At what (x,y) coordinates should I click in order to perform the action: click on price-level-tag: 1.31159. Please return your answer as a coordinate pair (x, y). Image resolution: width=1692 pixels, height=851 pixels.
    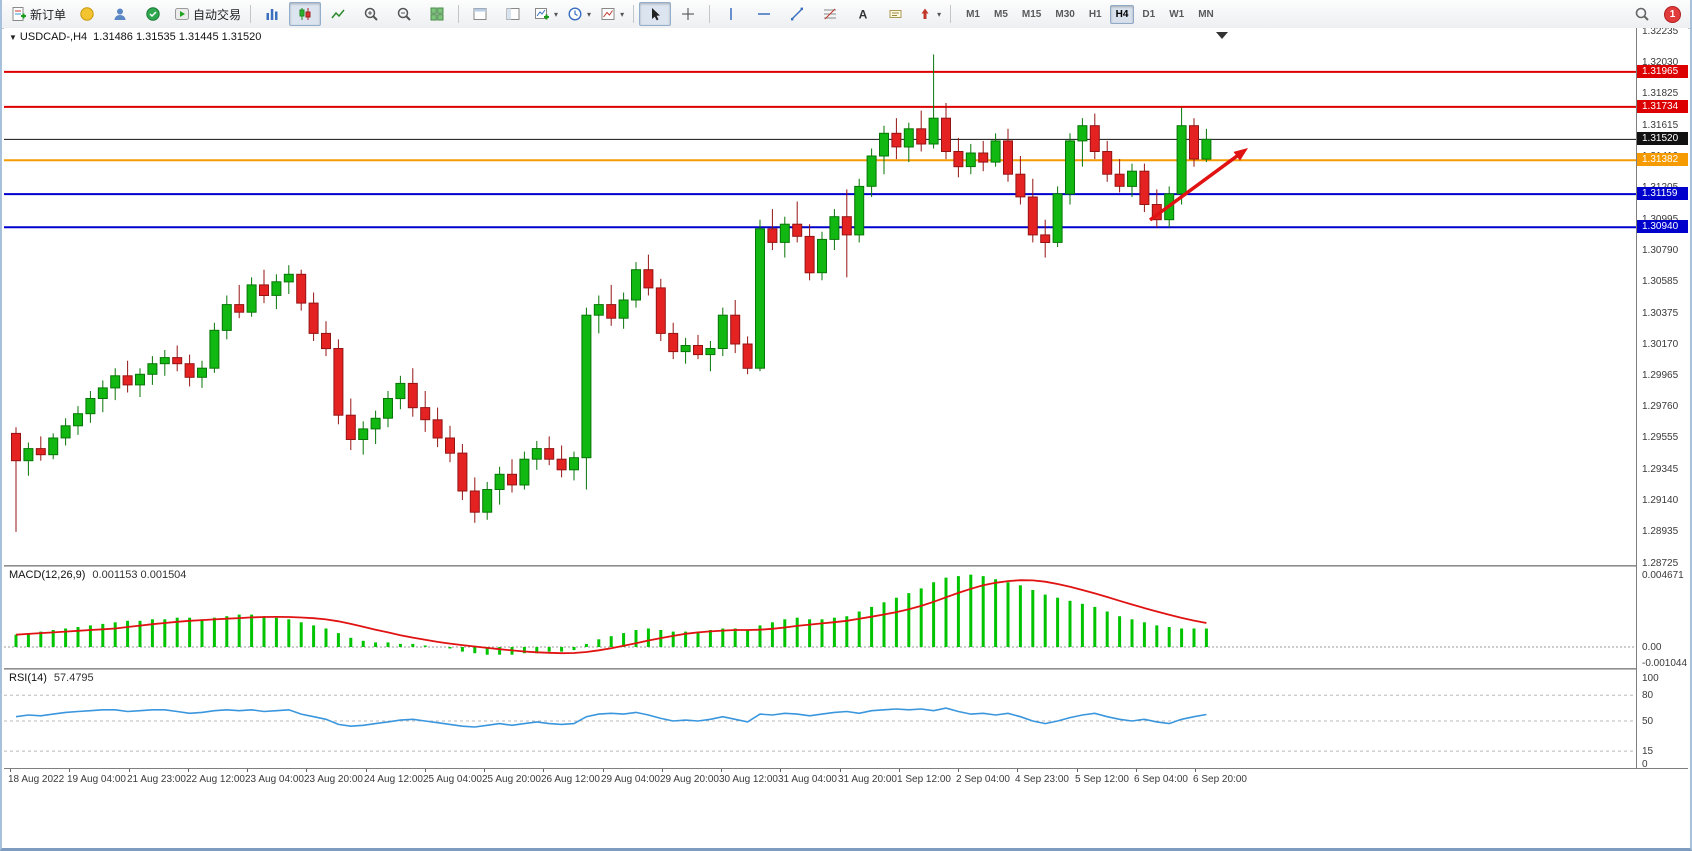
    Looking at the image, I should click on (1662, 193).